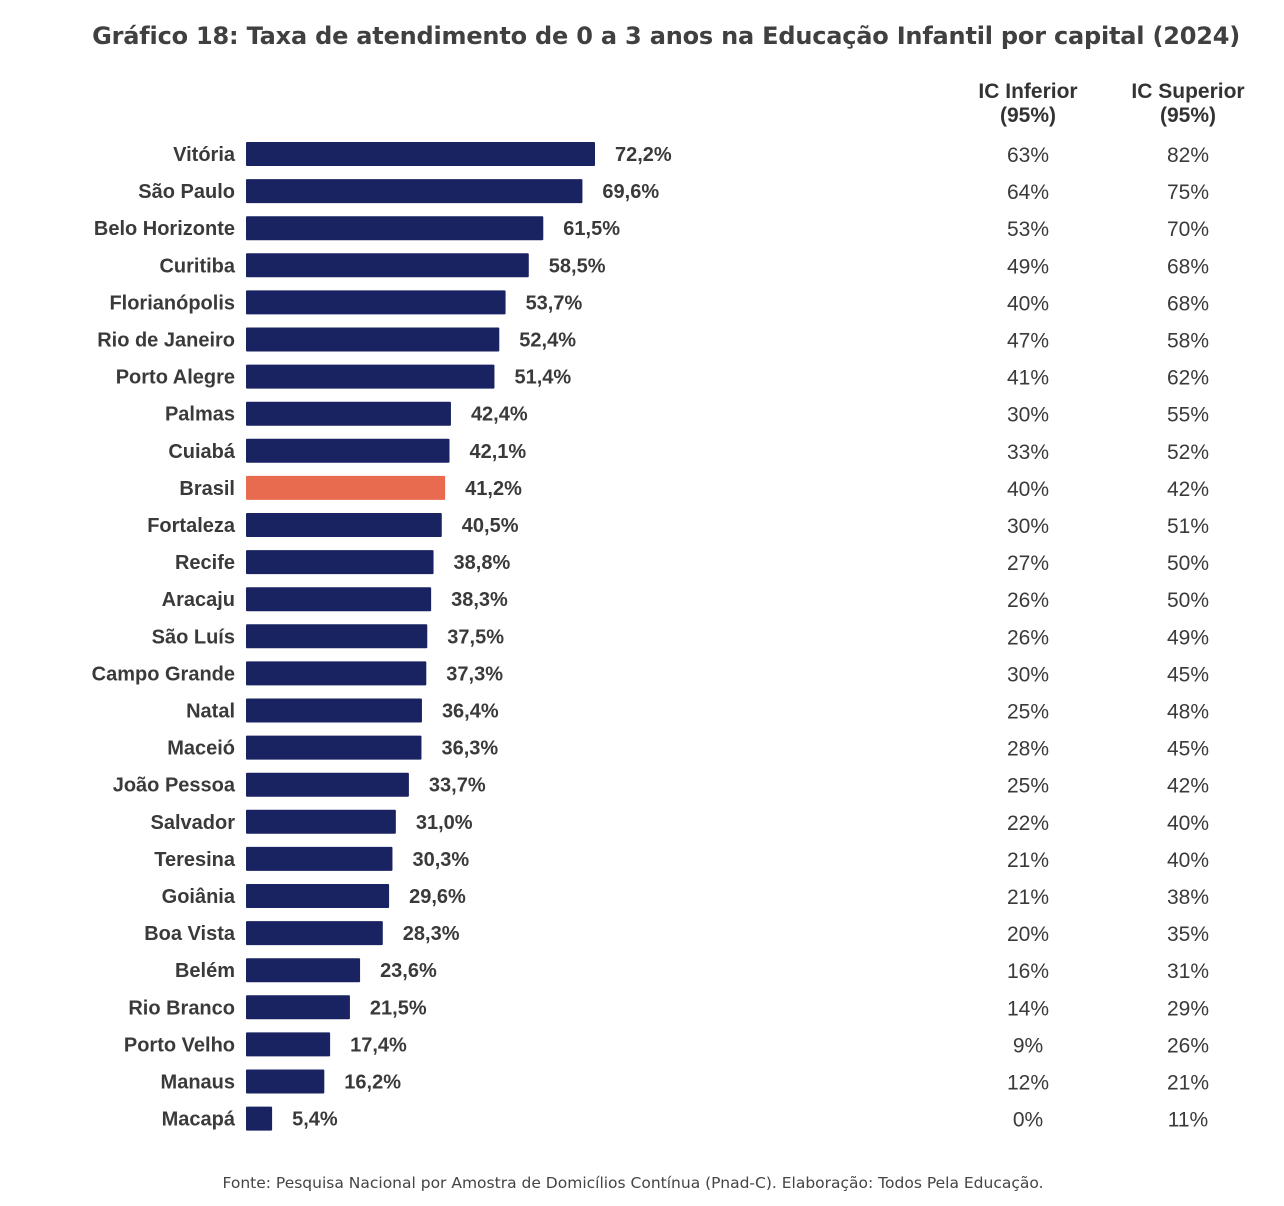 This screenshot has width=1284, height=1206. Describe the element at coordinates (1028, 860) in the screenshot. I see `ci-lower-cell: 21%` at that location.